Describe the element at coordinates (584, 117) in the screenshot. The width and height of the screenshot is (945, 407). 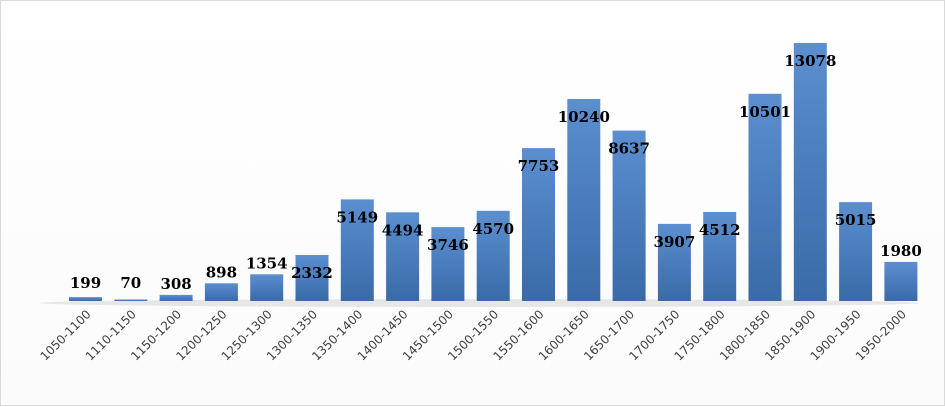
I see `data-label-1600-1650: 10240` at that location.